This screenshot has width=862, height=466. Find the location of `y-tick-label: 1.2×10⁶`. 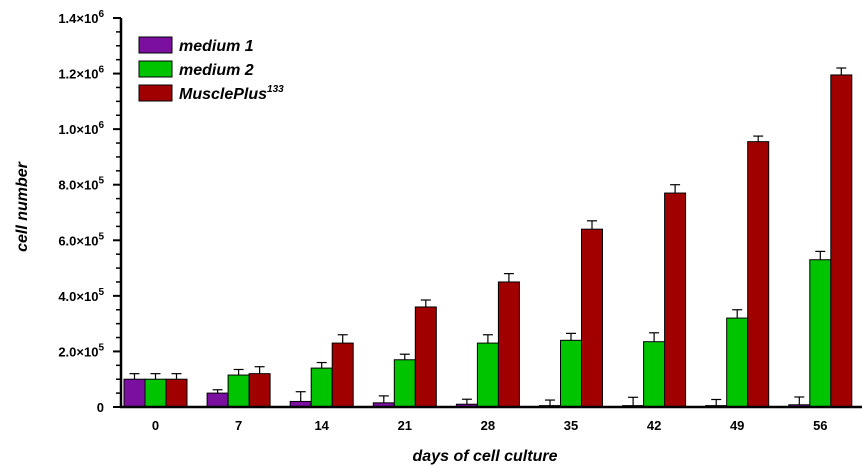

y-tick-label: 1.2×10⁶ is located at coordinates (81, 73).